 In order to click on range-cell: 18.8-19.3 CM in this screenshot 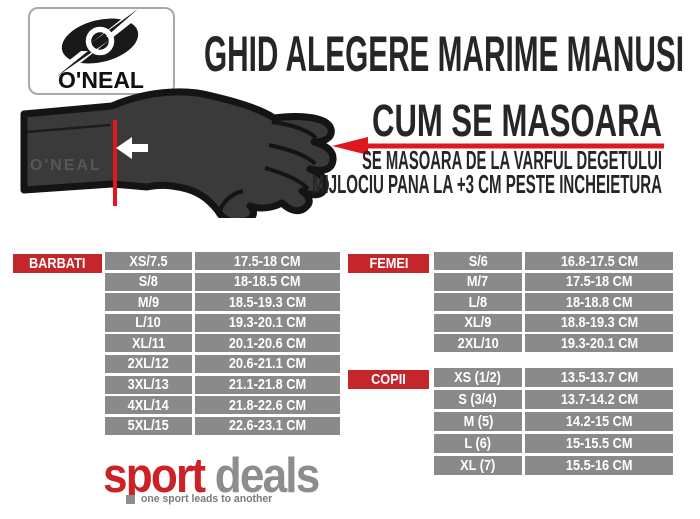, I will do `click(599, 322)`.